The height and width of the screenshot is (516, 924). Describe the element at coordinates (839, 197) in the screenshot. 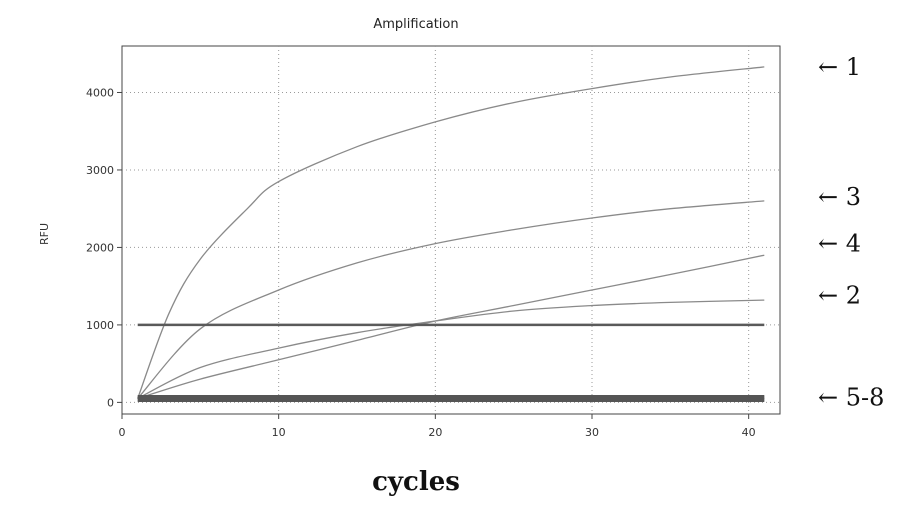

I see `curve-annotation-2: ← 3` at that location.